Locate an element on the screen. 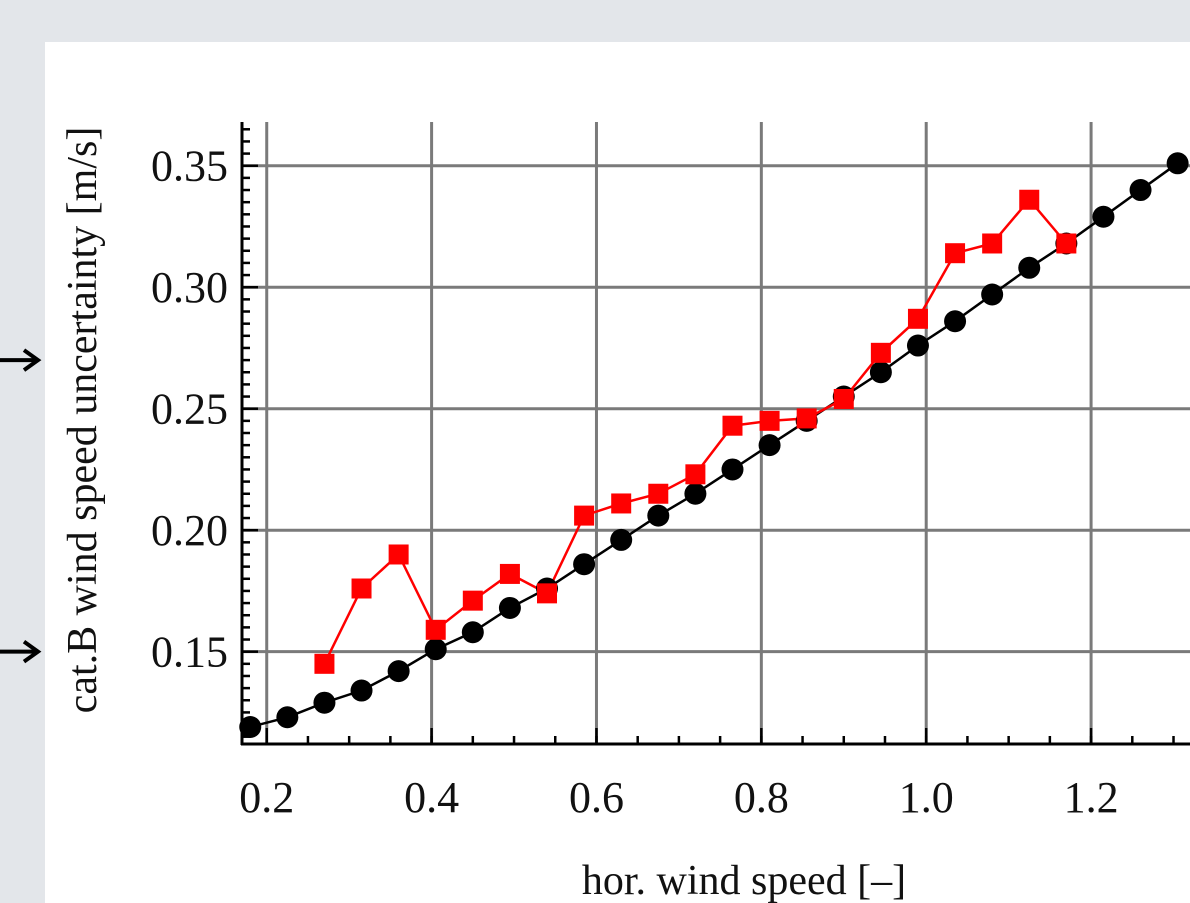 Image resolution: width=1190 pixels, height=903 pixels. y-tick-label: 0.35 is located at coordinates (189, 166).